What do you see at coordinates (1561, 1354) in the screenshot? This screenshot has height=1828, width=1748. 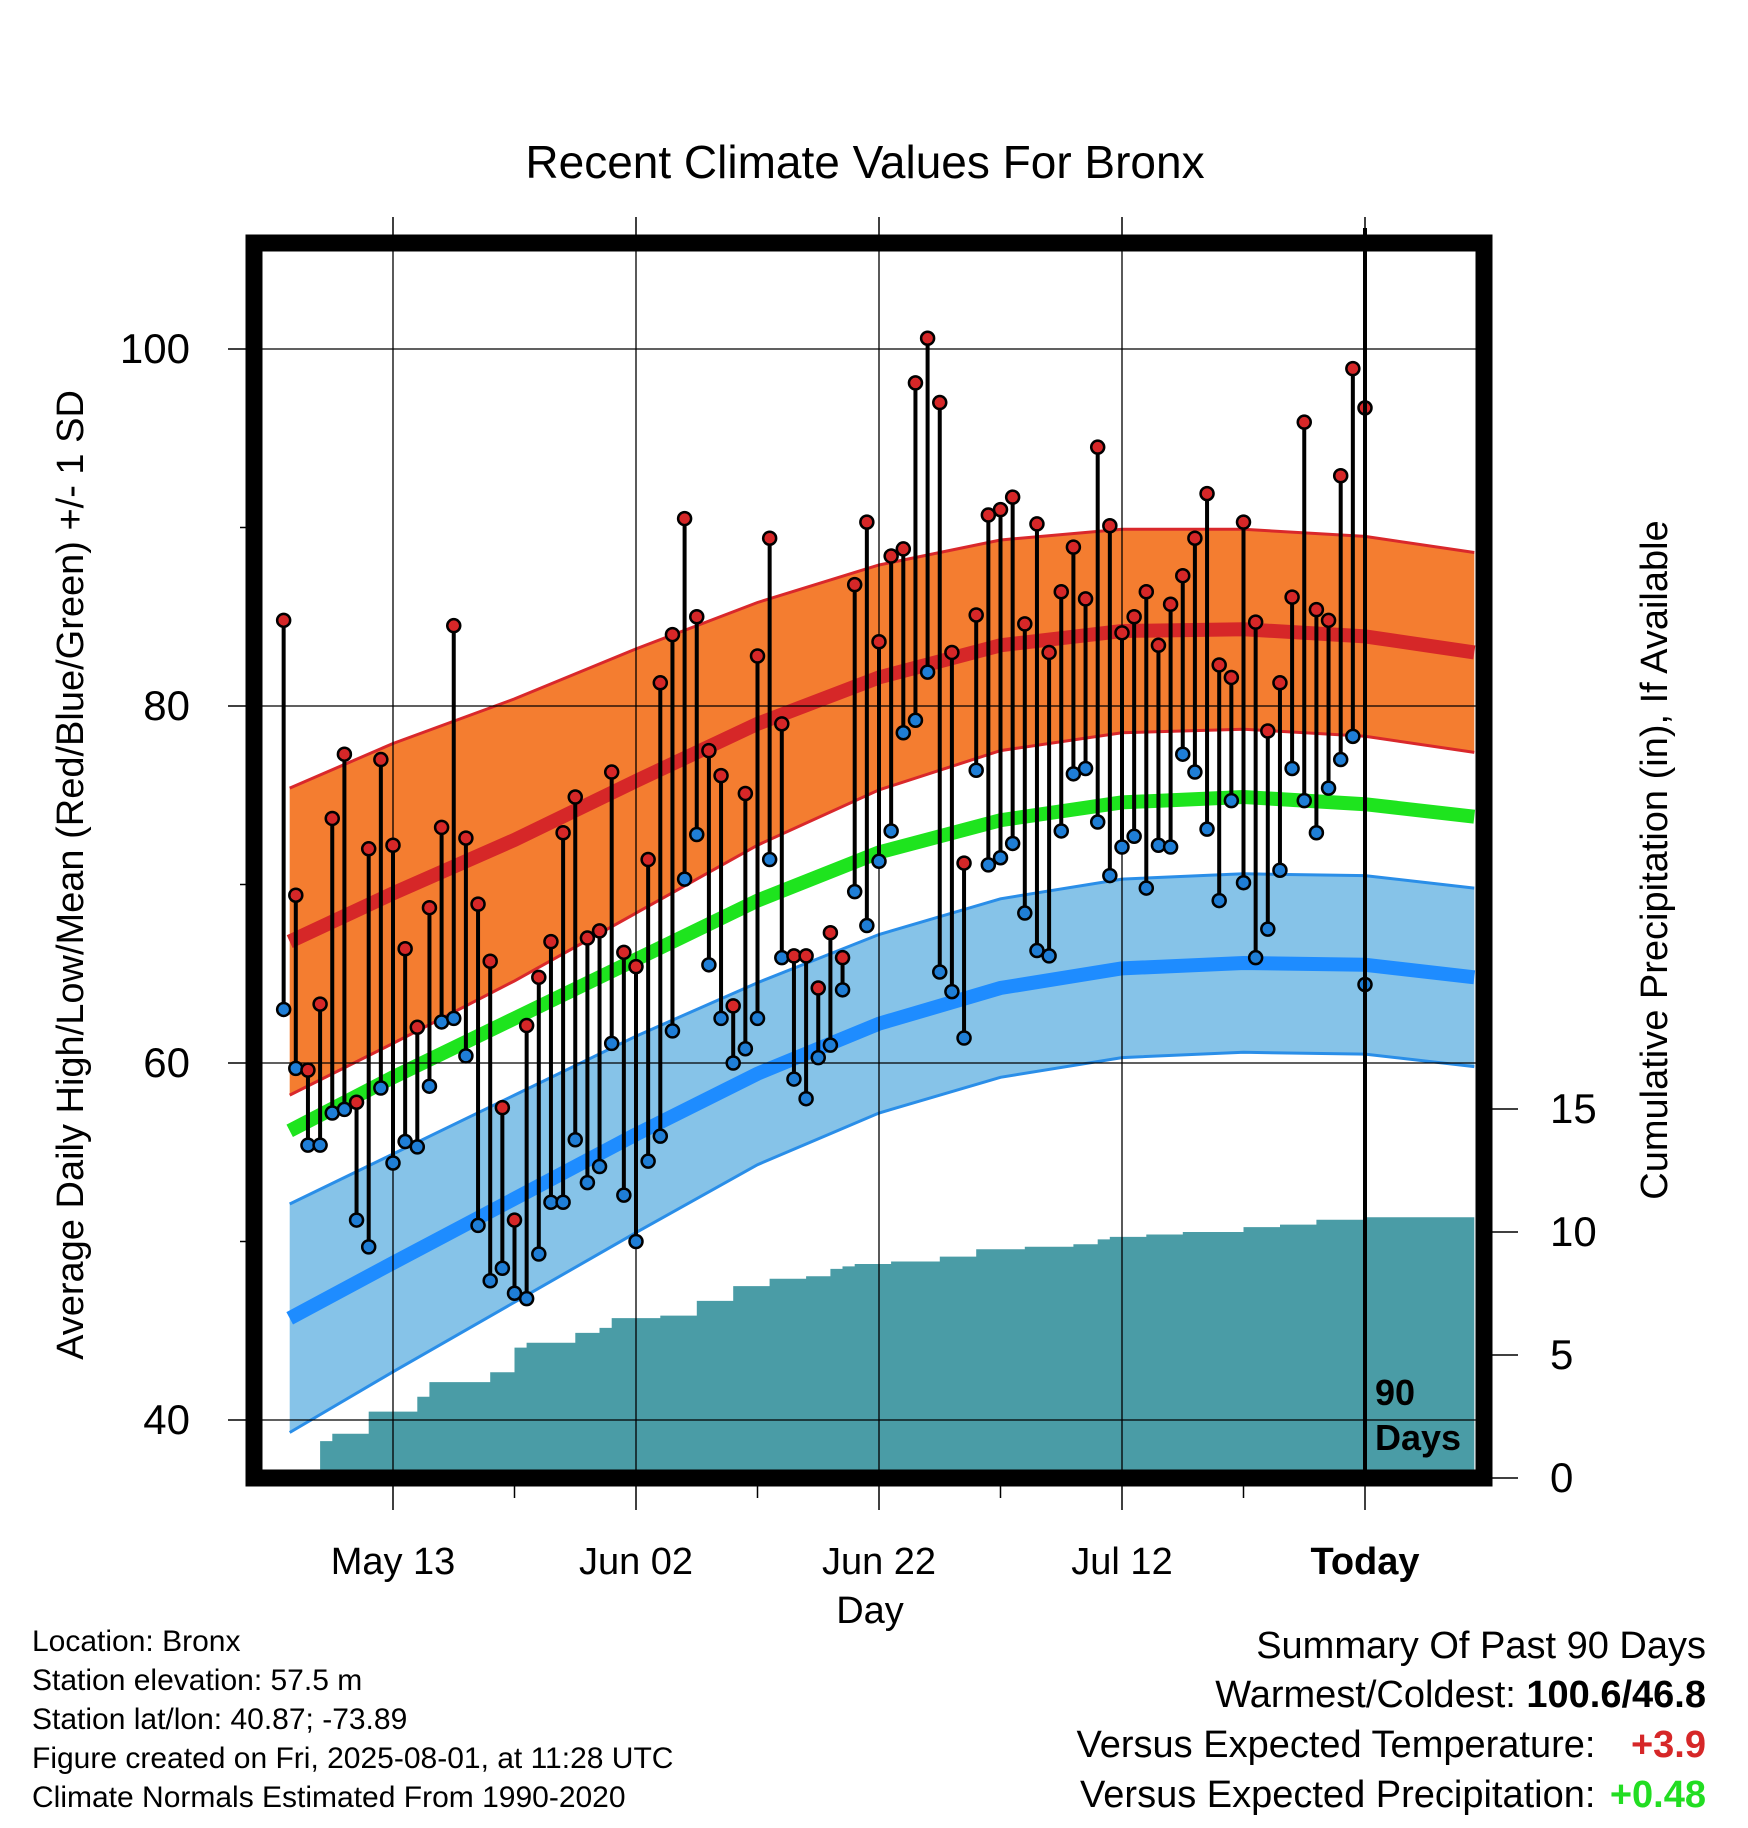 I see `y2-tick-label: 5` at bounding box center [1561, 1354].